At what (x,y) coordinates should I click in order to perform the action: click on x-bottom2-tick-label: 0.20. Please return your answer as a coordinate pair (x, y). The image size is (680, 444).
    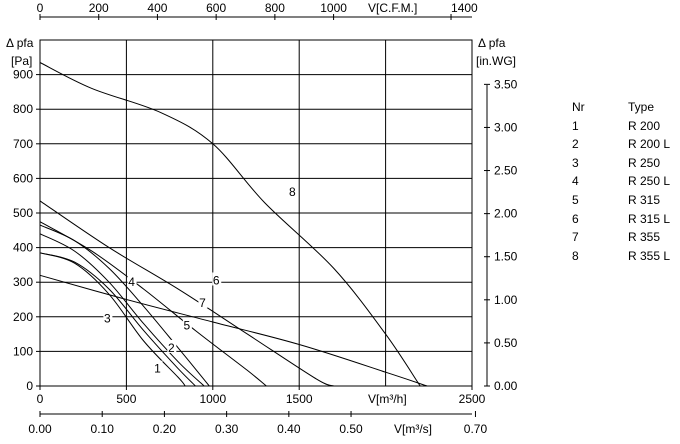
    Looking at the image, I should click on (165, 429).